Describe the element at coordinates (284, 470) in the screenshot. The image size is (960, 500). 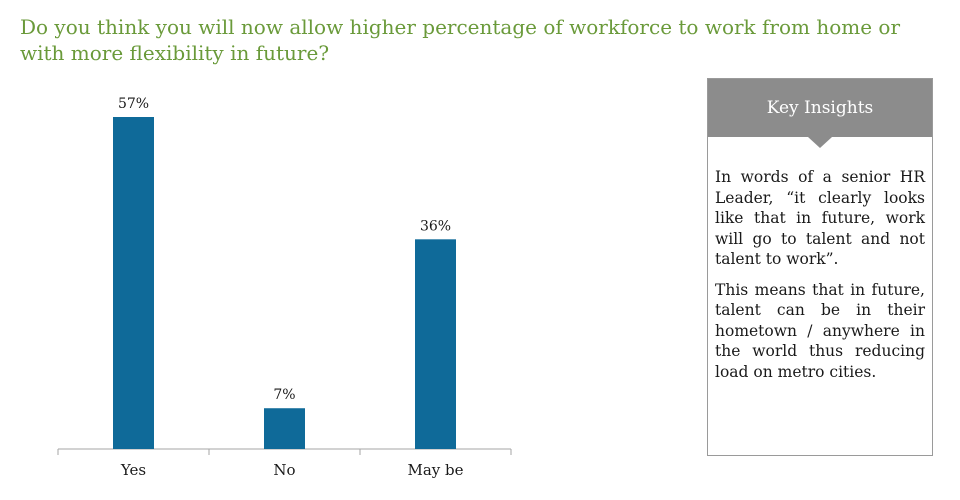
I see `category-label-no: No` at that location.